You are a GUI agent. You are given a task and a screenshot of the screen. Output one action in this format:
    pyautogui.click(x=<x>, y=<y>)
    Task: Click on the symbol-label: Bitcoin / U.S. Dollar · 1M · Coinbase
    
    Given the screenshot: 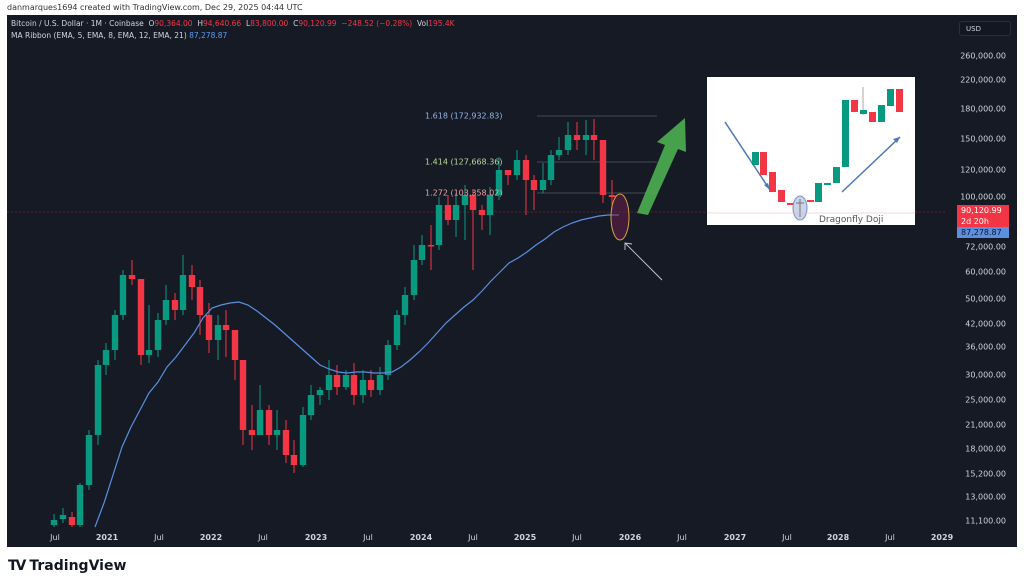 What is the action you would take?
    pyautogui.click(x=77, y=23)
    